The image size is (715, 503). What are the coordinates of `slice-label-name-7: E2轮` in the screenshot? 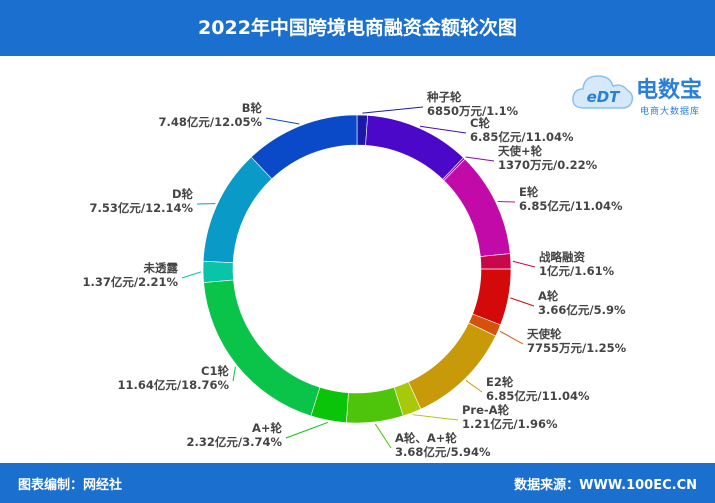 It's located at (500, 382).